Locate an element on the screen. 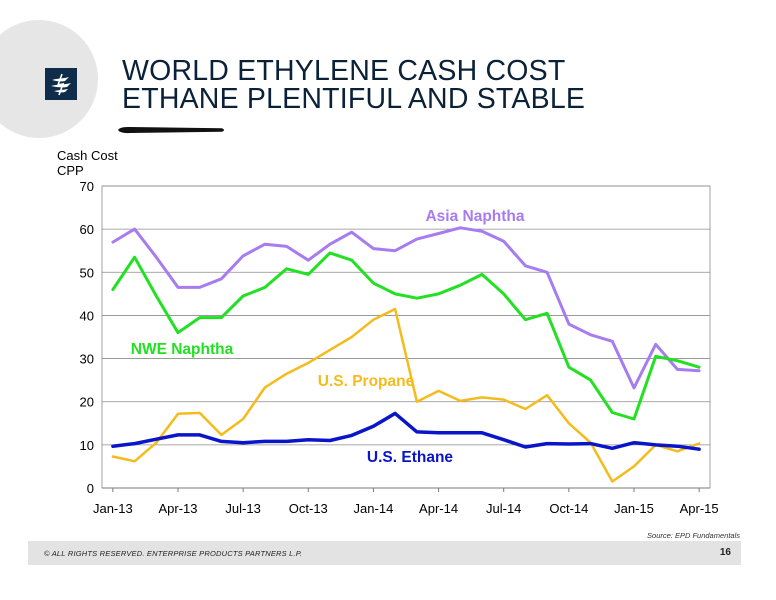 This screenshot has width=776, height=600. x-tick-label: Jan-15 is located at coordinates (634, 508).